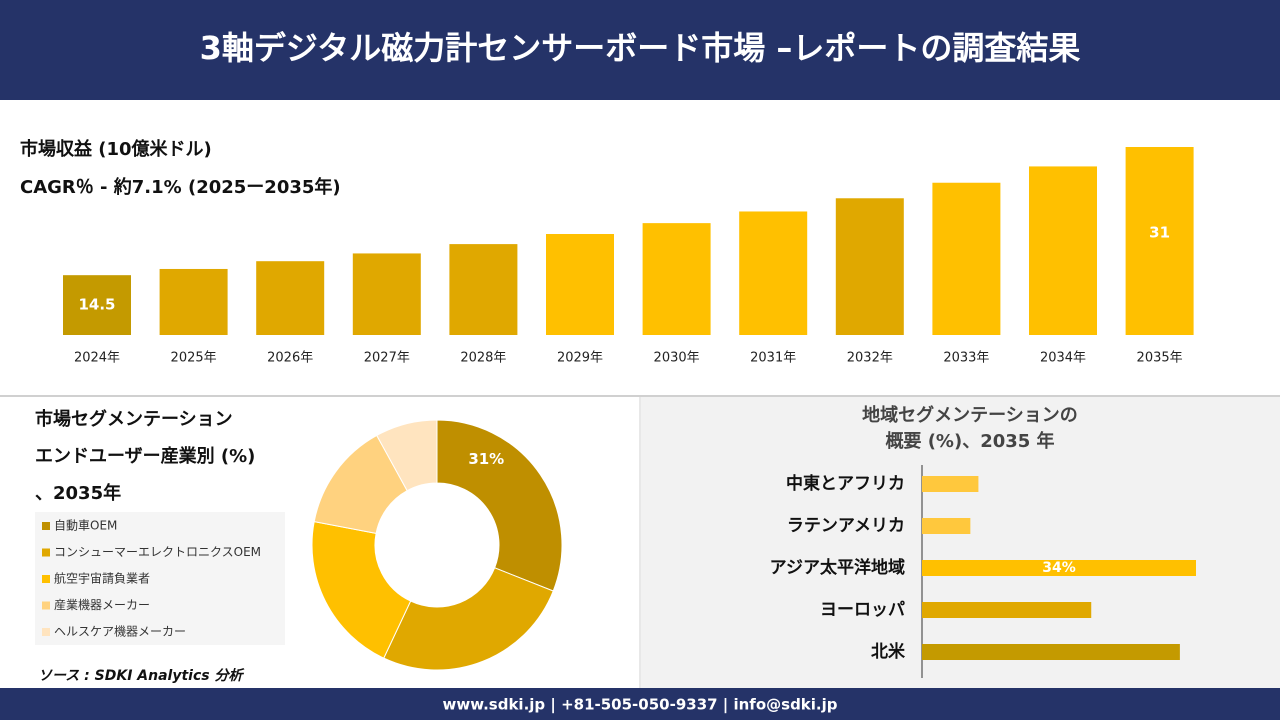 Image resolution: width=1280 pixels, height=720 pixels. Describe the element at coordinates (970, 415) in the screenshot. I see `chart-title: 地域セグメンテーションの` at that location.